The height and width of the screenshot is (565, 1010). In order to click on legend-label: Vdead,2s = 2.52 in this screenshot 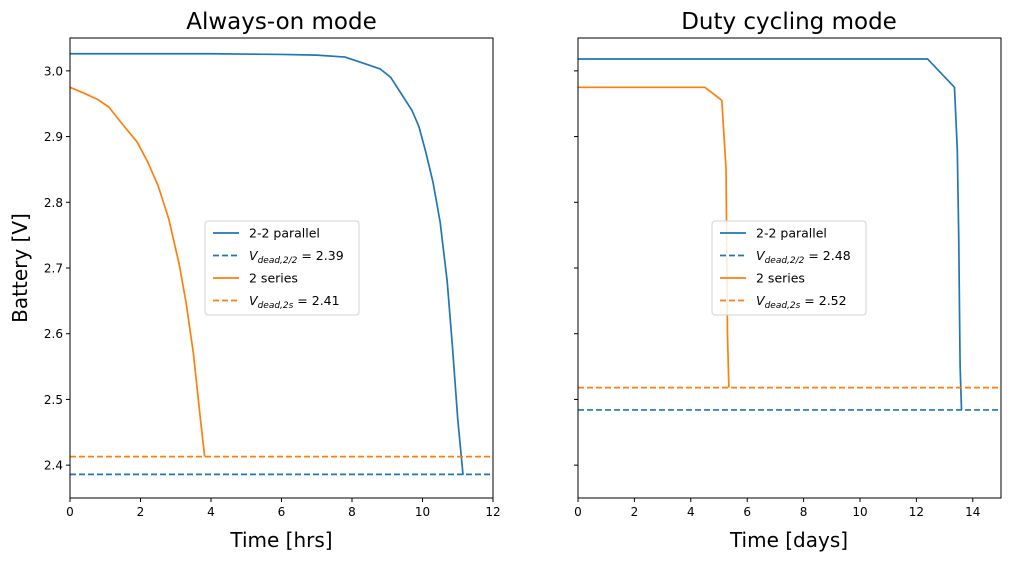, I will do `click(801, 302)`.